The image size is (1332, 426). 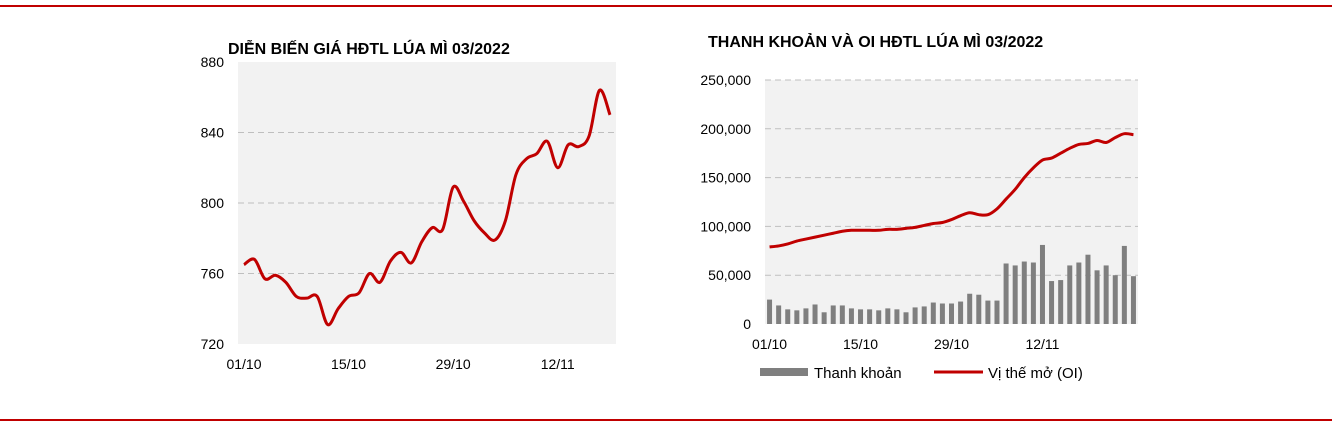 I want to click on price-x-ticks: 01/10 15/10 29/10 12/11, so click(x=400, y=364).